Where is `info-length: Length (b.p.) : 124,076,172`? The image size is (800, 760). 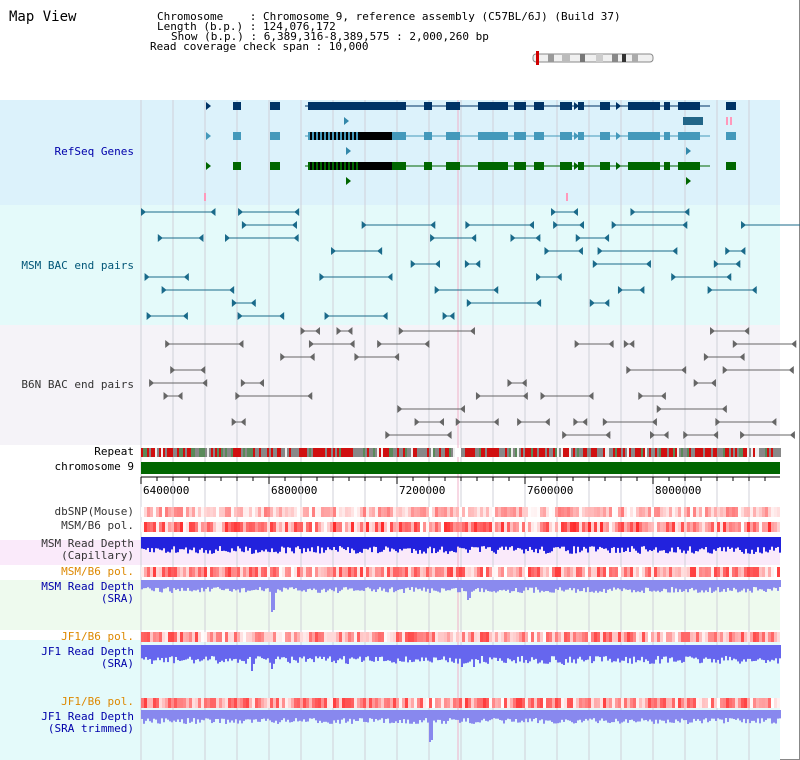 info-length: Length (b.p.) : 124,076,172 is located at coordinates (246, 26).